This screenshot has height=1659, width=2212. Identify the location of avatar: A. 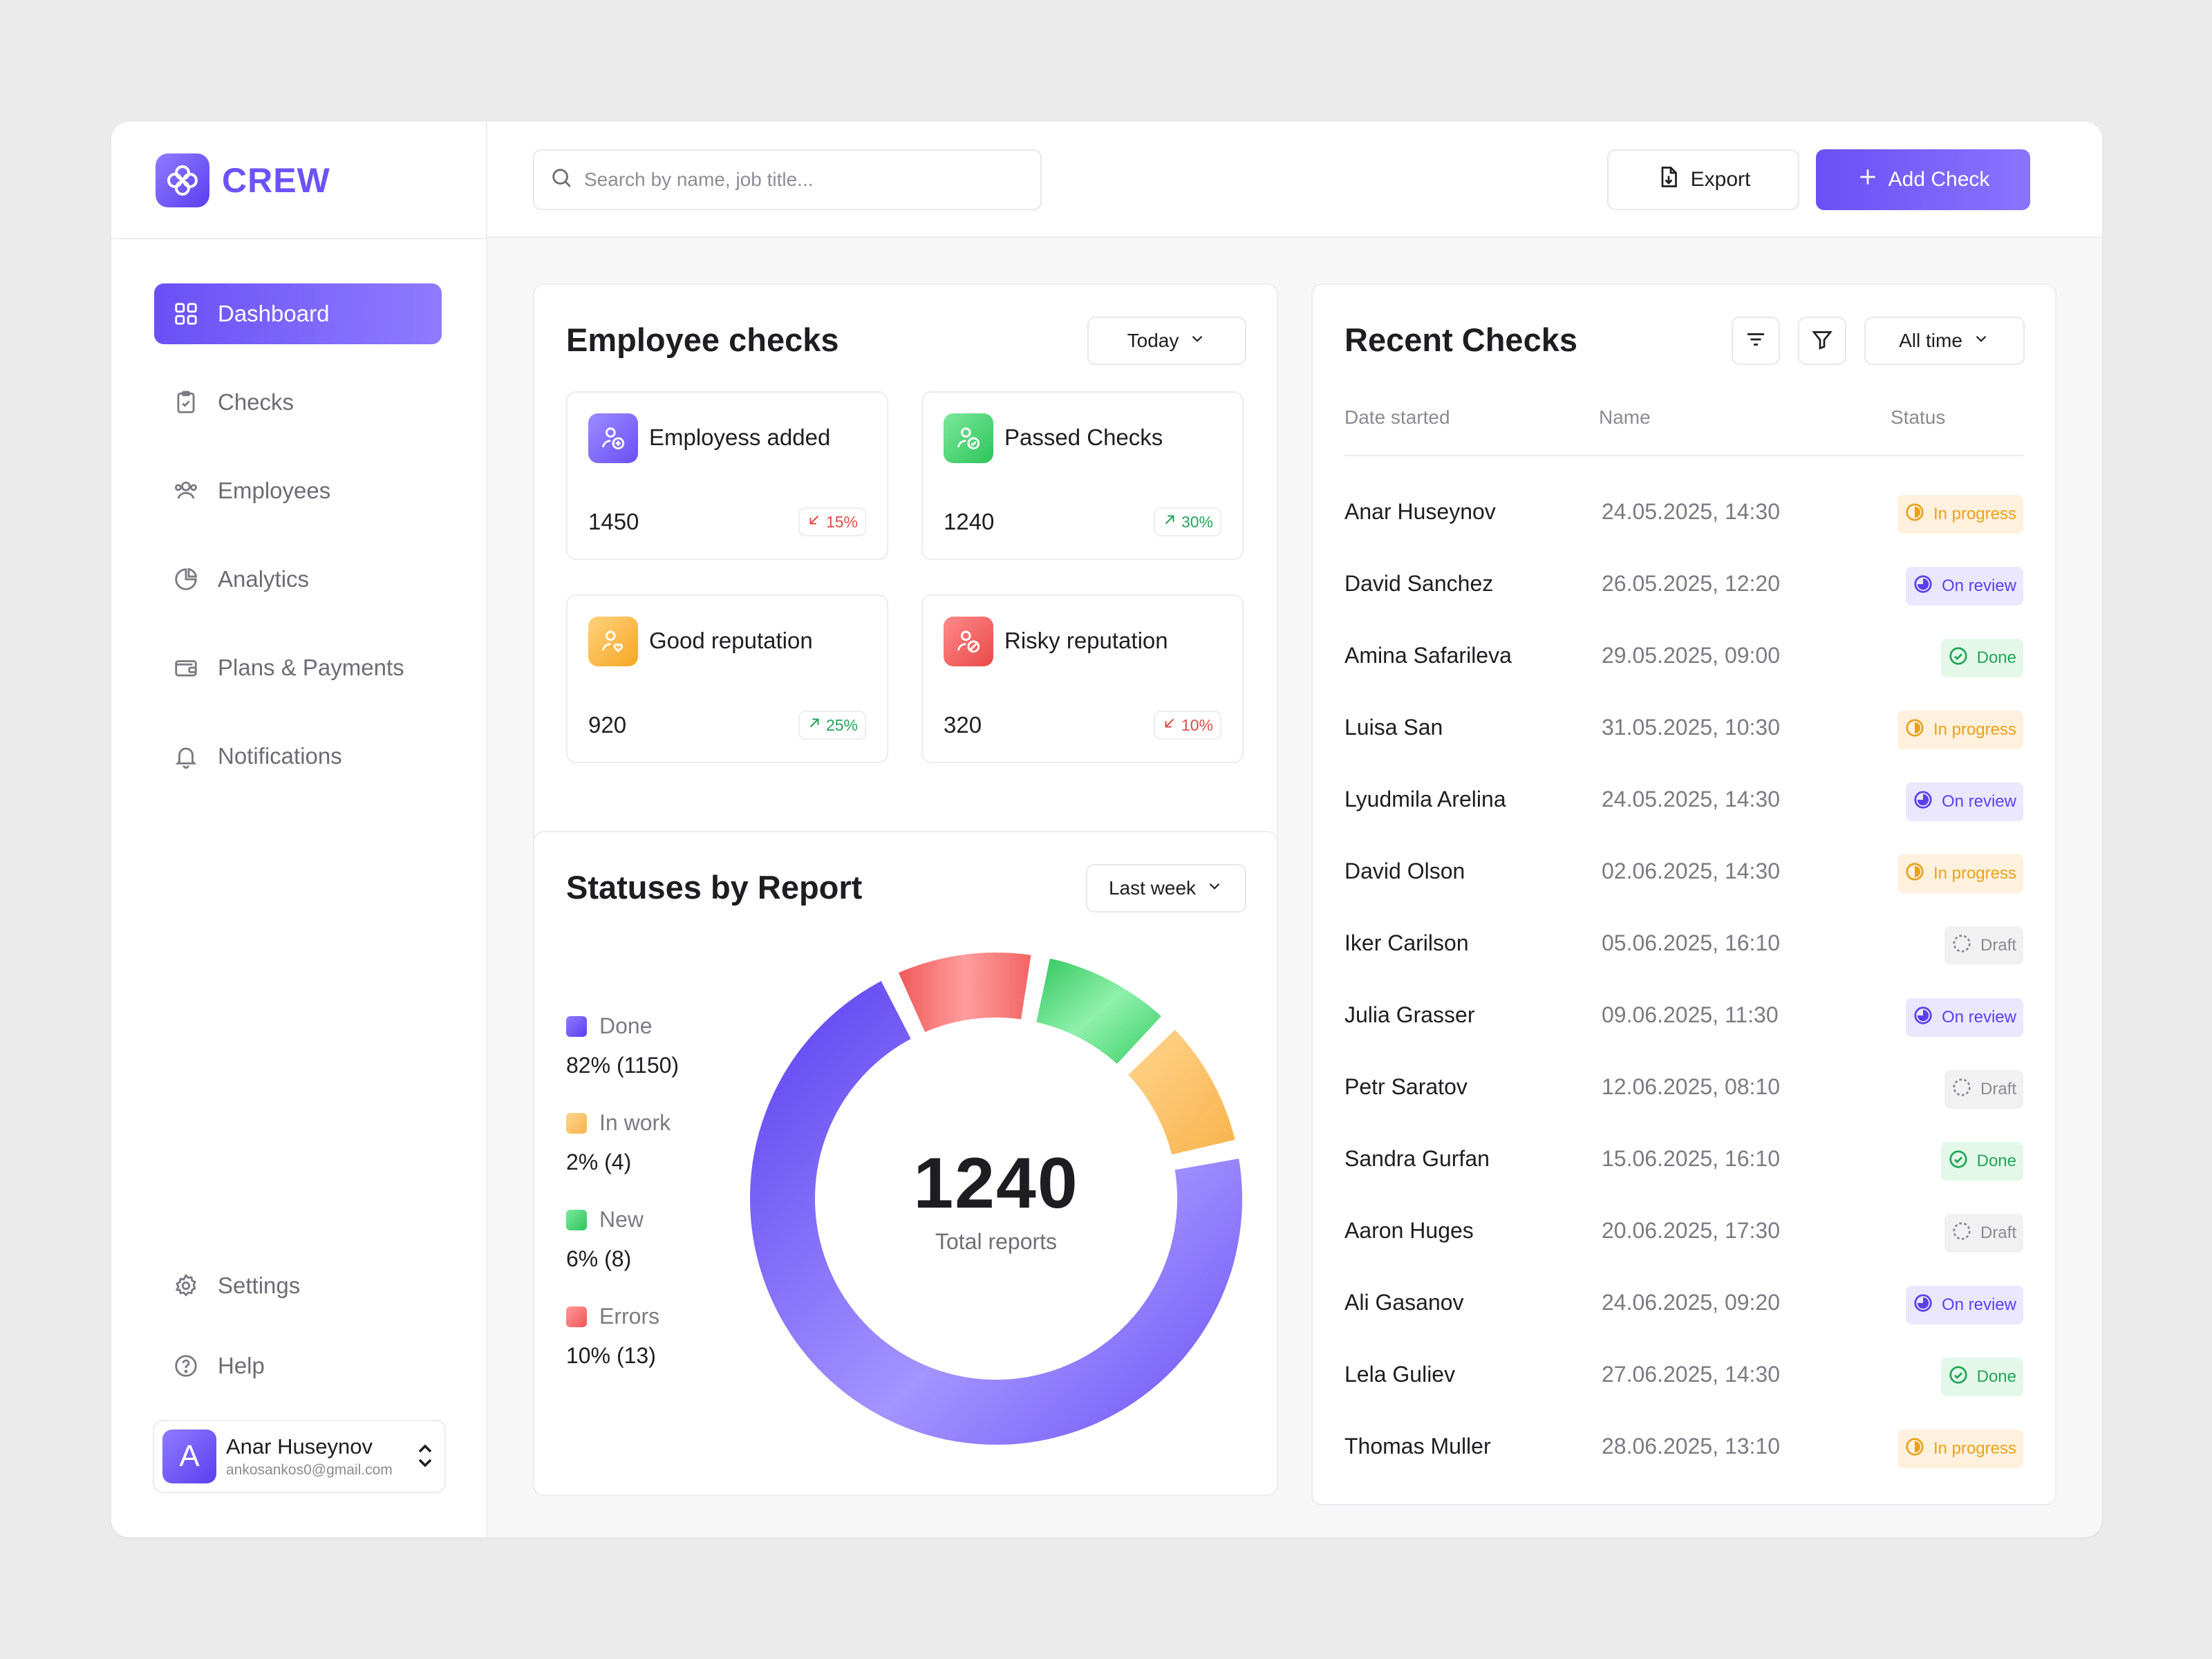
(189, 1456).